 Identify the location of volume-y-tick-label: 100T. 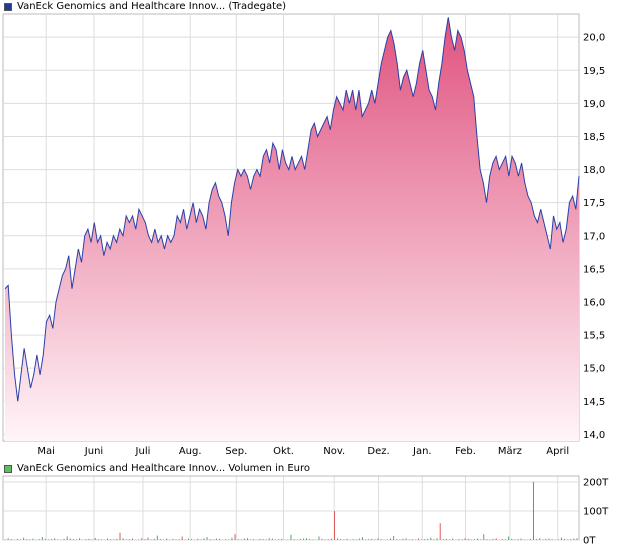
(596, 512).